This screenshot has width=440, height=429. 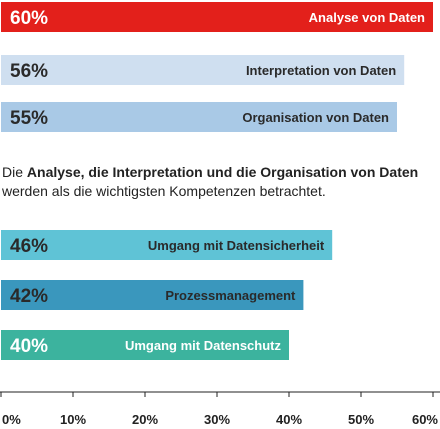 I want to click on category-label-analyse-von-daten: Analyse von Daten, so click(x=367, y=17).